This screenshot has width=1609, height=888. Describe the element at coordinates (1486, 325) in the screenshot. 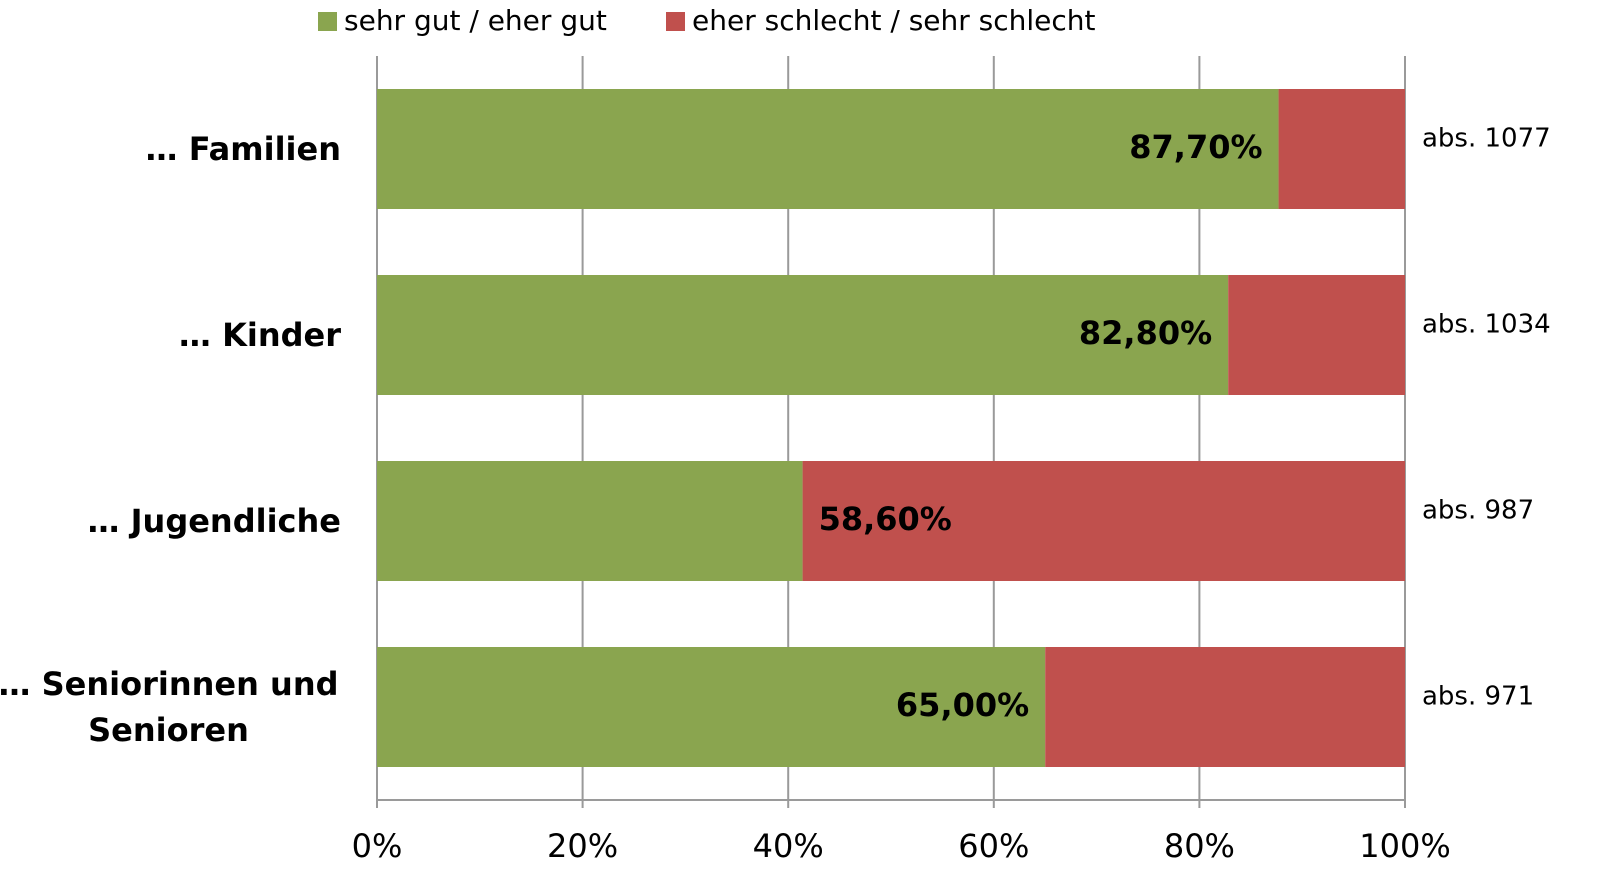

I see `annotation: abs. 1034` at that location.